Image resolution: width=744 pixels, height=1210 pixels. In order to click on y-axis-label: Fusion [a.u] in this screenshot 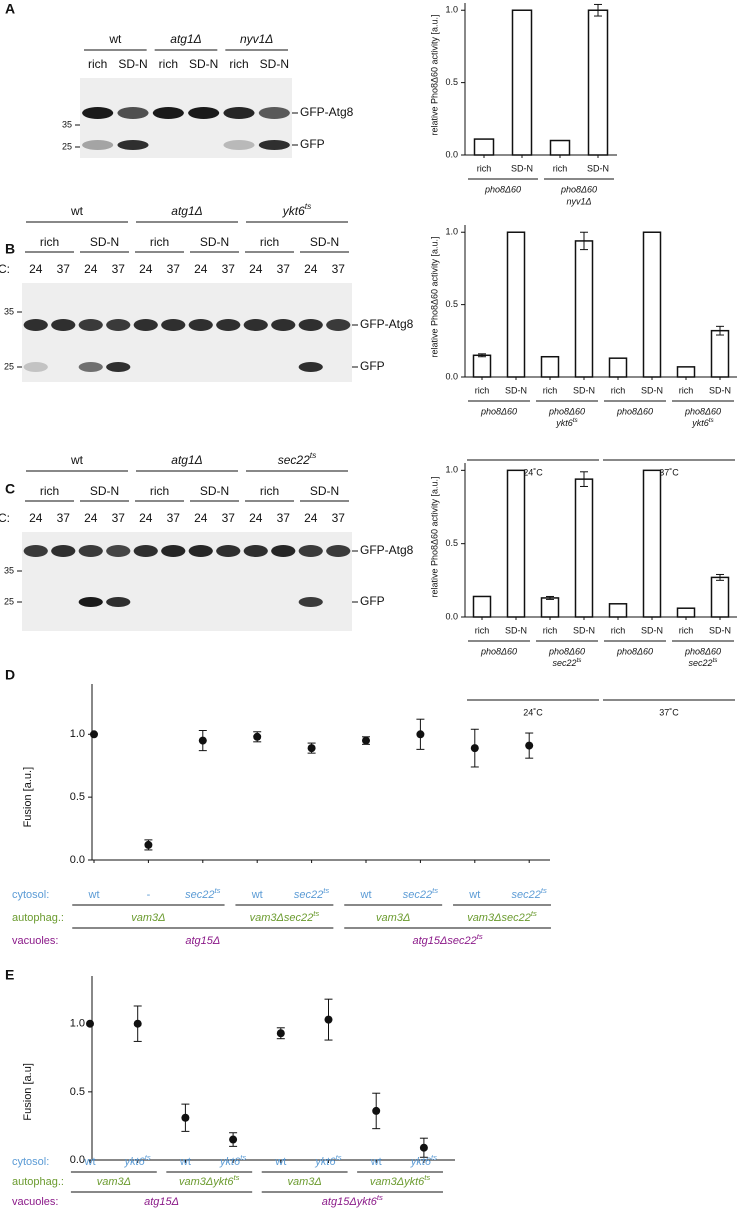, I will do `click(28, 1091)`.